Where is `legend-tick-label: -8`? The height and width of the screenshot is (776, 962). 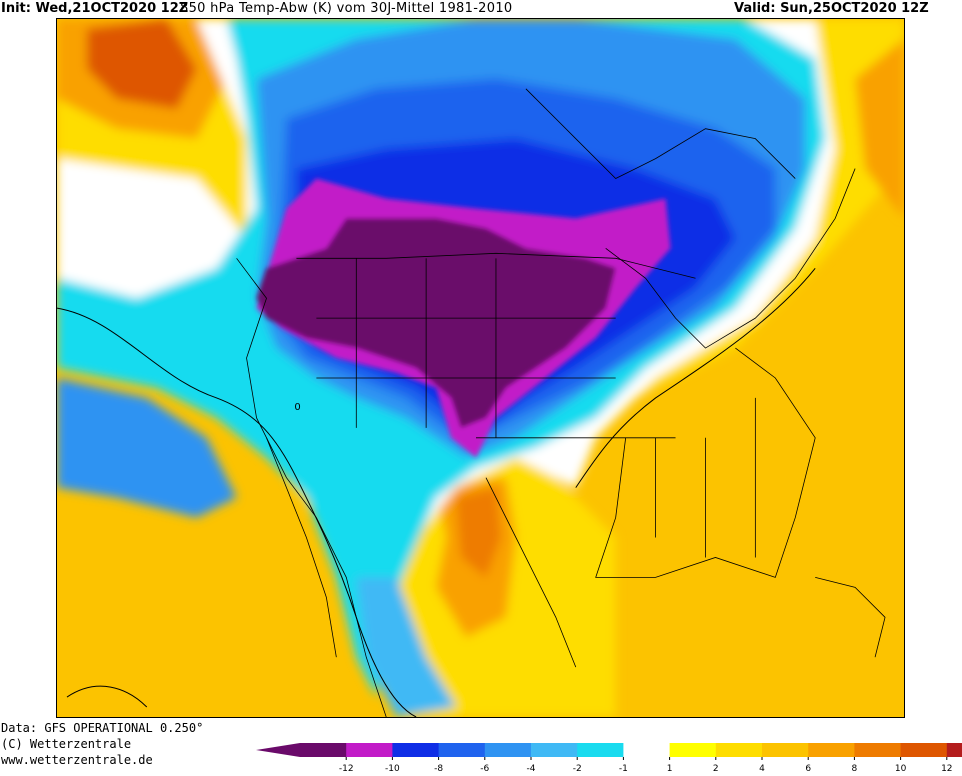 legend-tick-label: -8 is located at coordinates (438, 769).